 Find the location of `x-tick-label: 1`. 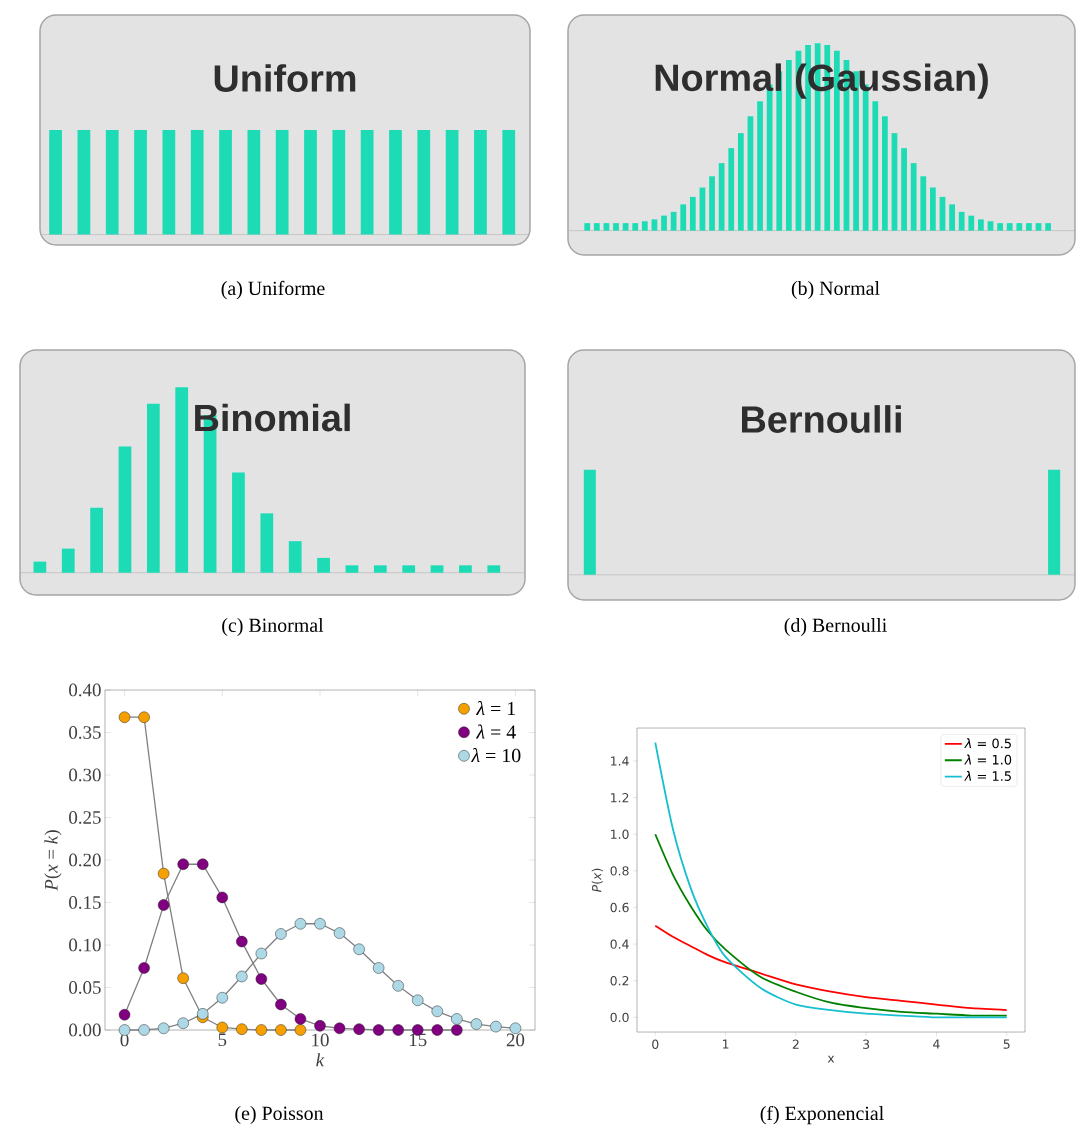

x-tick-label: 1 is located at coordinates (725, 1044).